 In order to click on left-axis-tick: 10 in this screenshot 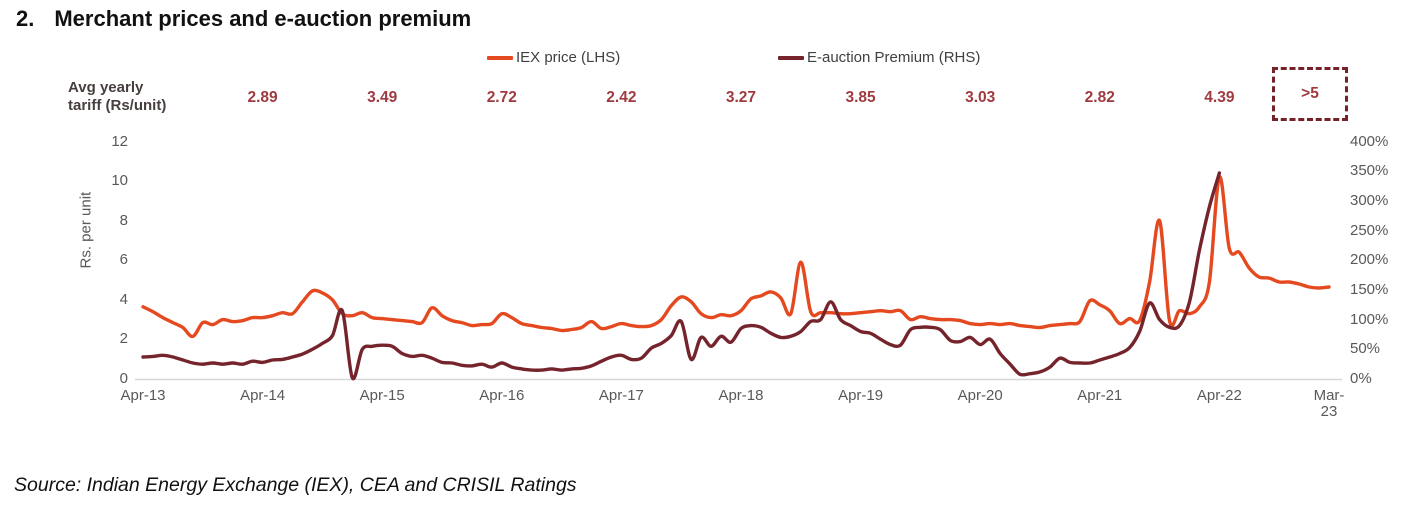, I will do `click(119, 181)`.